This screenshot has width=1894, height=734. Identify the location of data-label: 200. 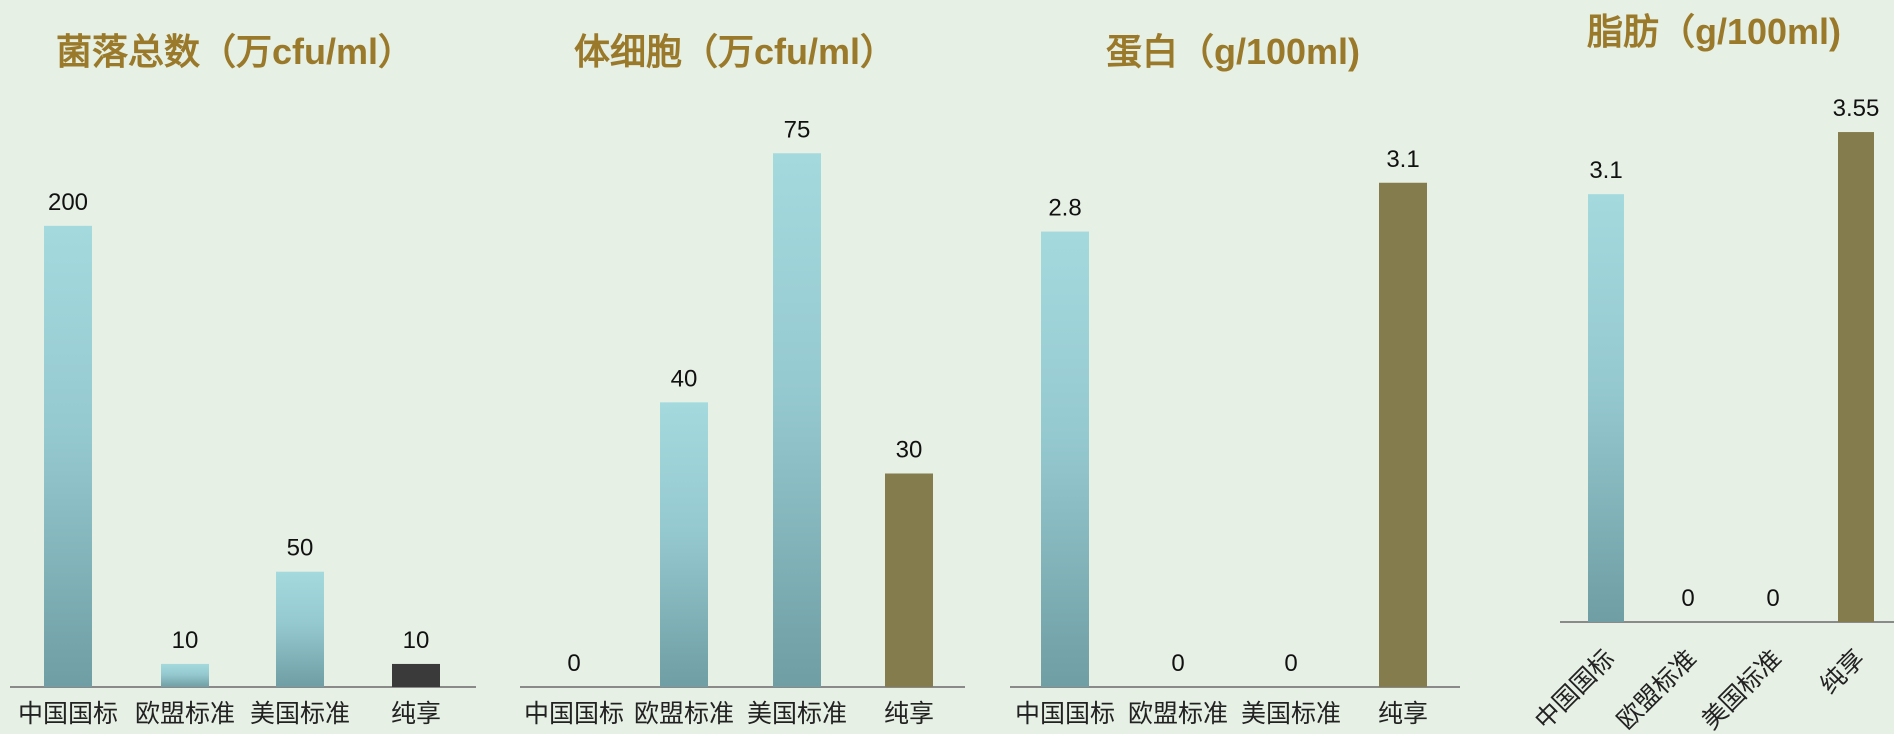
(68, 202).